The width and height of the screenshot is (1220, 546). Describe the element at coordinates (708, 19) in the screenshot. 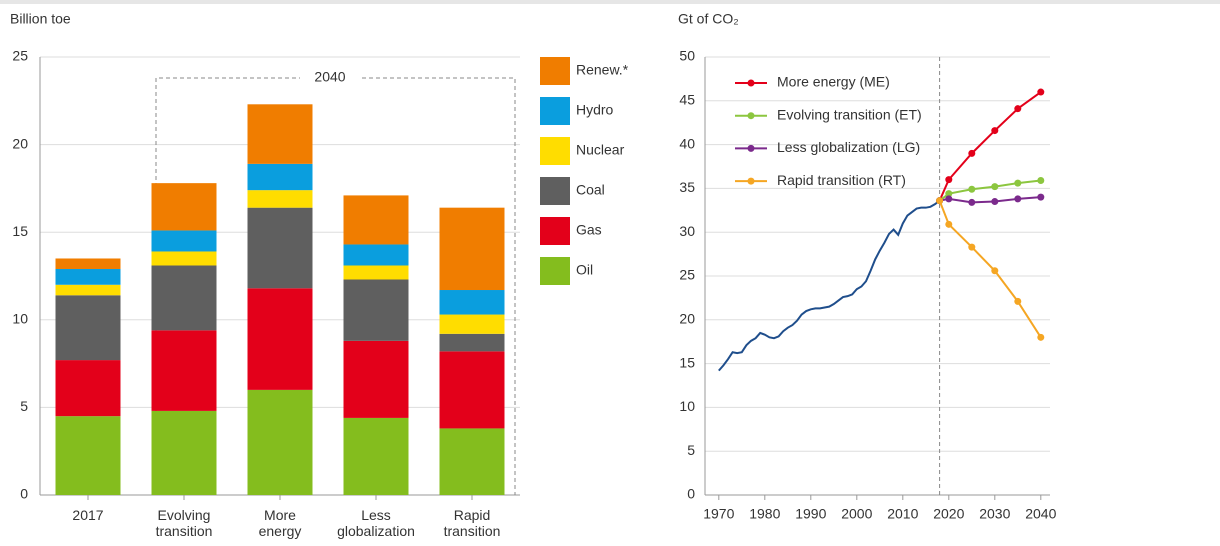

I see `y-axis-label: Gt of CO₂` at that location.